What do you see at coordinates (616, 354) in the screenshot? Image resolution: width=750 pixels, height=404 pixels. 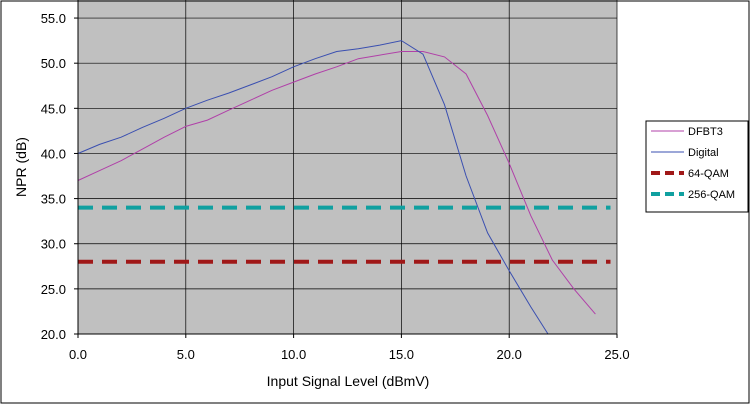 I see `x-tick-label: 25.0` at bounding box center [616, 354].